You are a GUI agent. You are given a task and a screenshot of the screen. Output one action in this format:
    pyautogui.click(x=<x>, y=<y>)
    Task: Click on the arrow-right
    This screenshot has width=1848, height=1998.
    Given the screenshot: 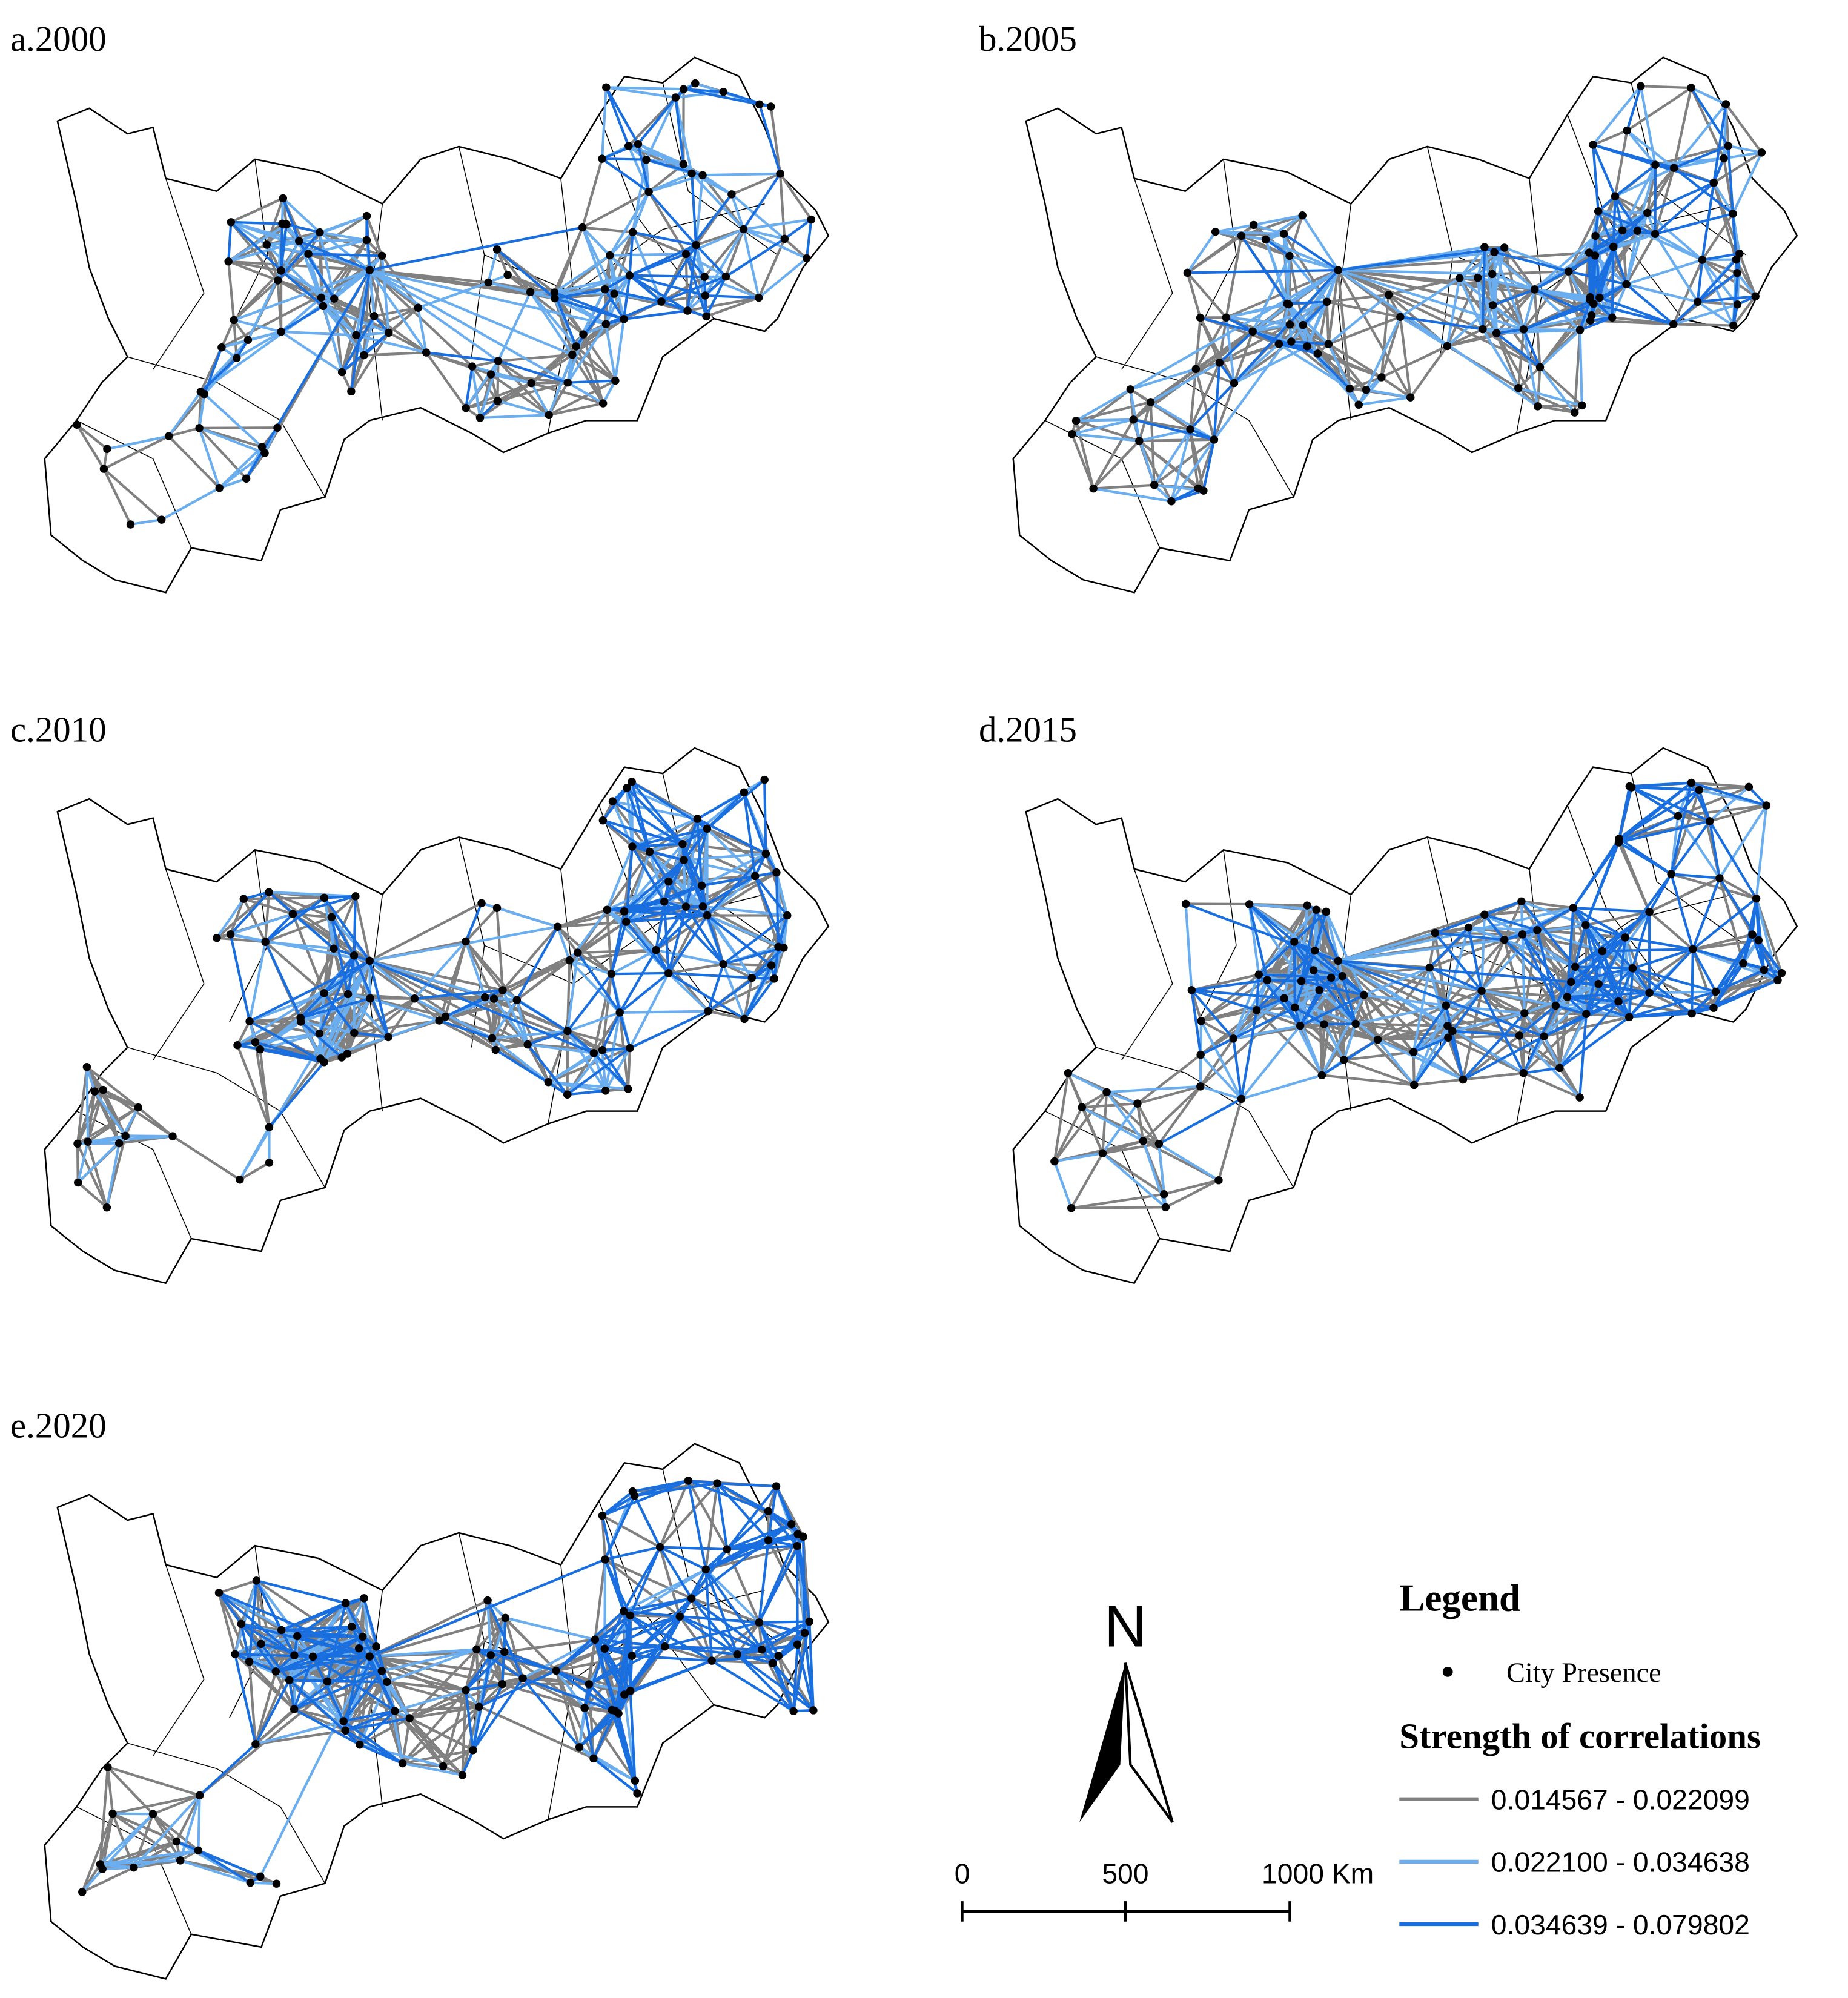 What is the action you would take?
    pyautogui.click(x=1149, y=1742)
    